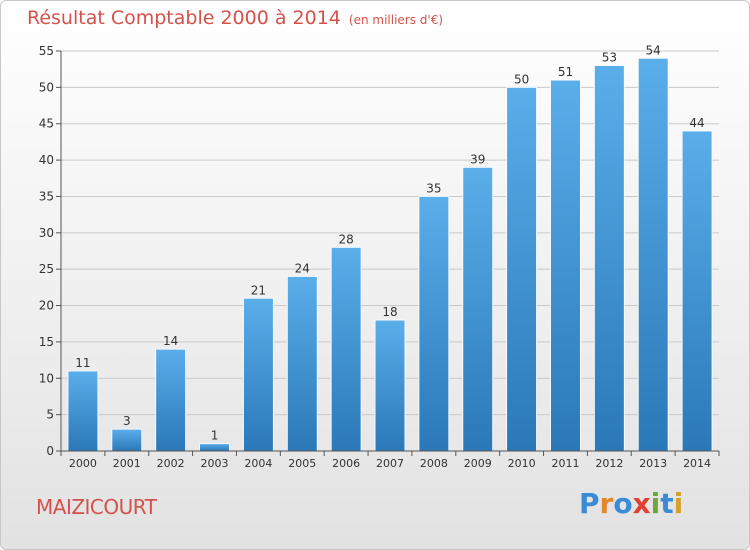 The image size is (750, 550). Describe the element at coordinates (565, 72) in the screenshot. I see `data-label: 51` at that location.